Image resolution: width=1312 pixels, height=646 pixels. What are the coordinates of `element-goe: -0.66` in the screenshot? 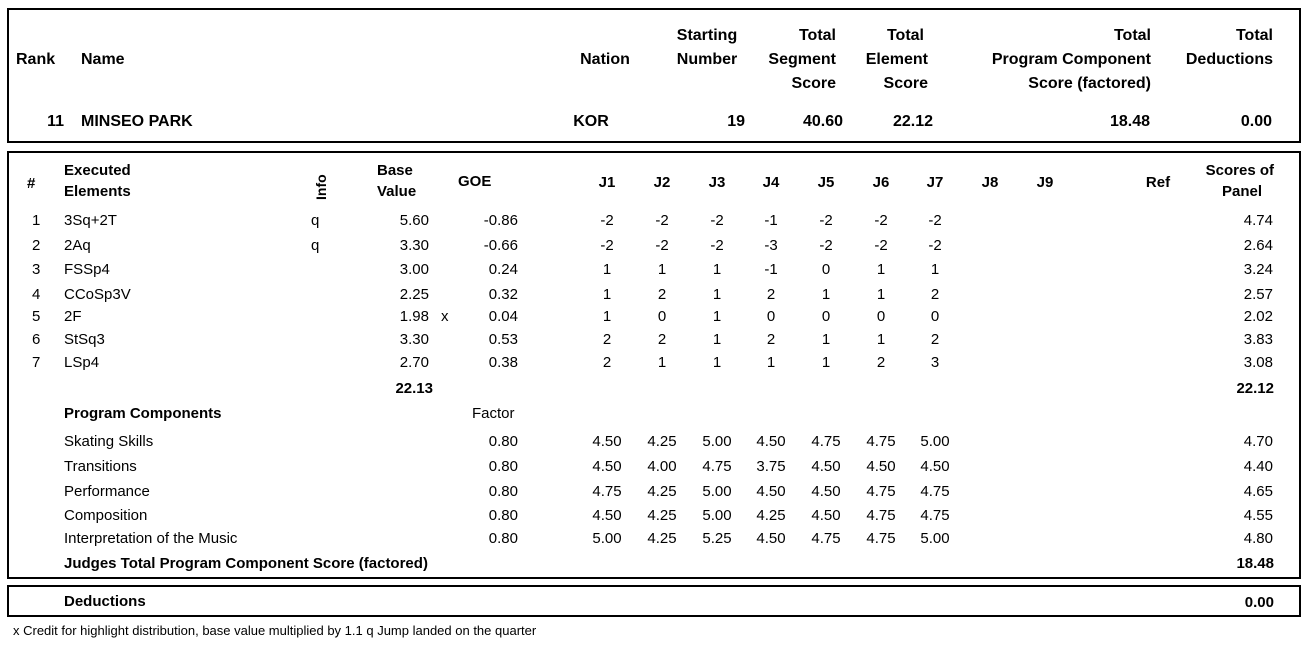 It's located at (500, 245).